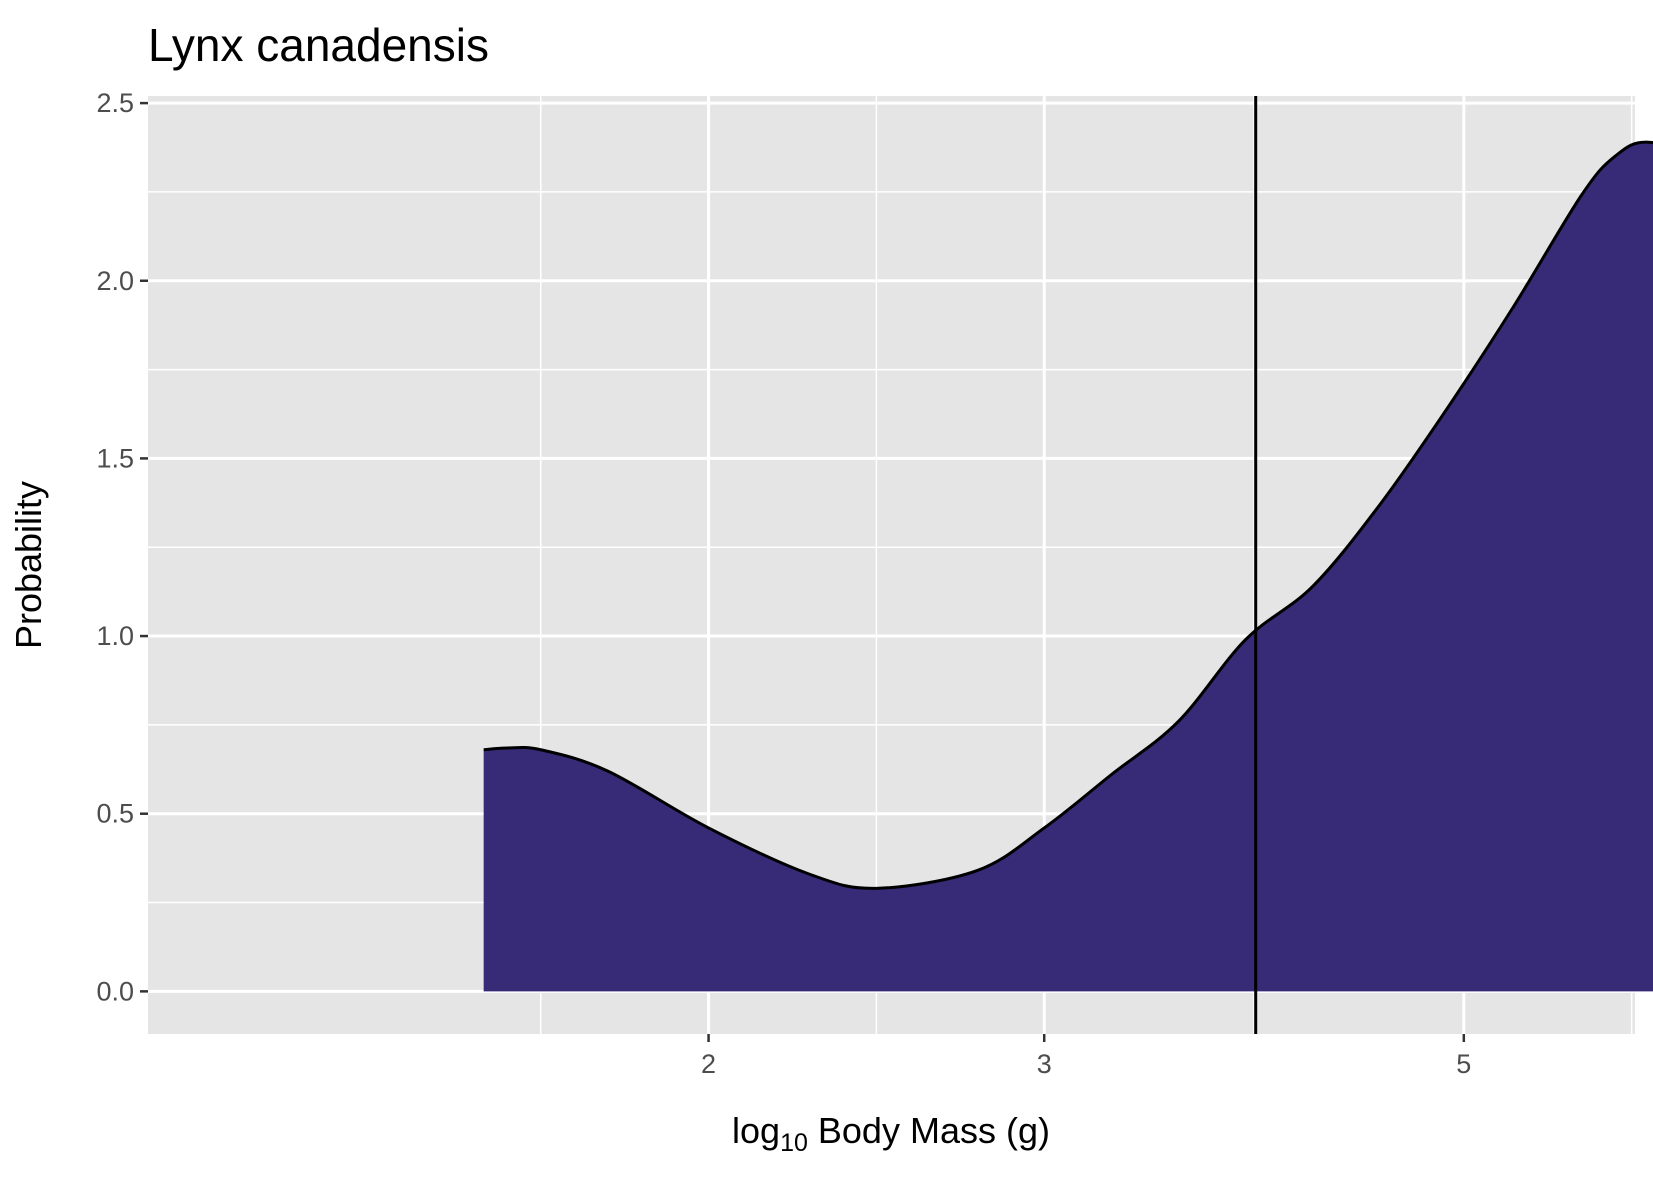 The image size is (1653, 1181). I want to click on x-tick-label: 3, so click(1044, 1064).